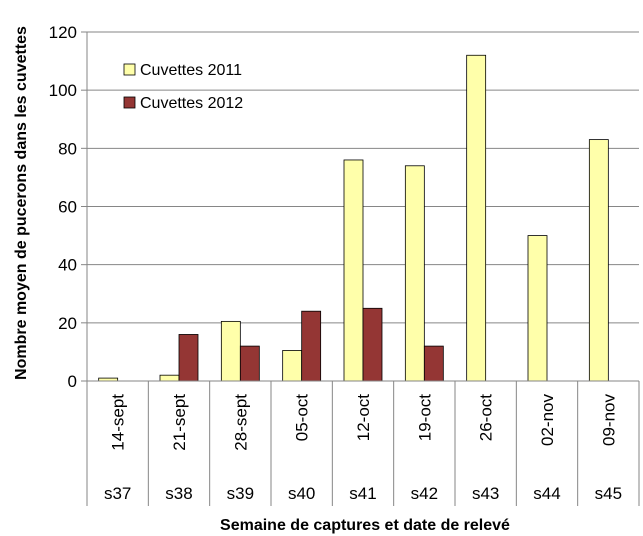 This screenshot has width=643, height=536. Describe the element at coordinates (608, 493) in the screenshot. I see `x-week-label: s45` at that location.